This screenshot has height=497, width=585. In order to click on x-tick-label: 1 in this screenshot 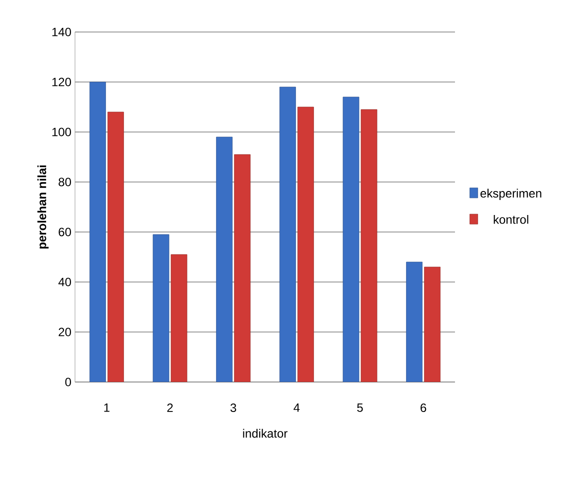, I will do `click(107, 408)`.